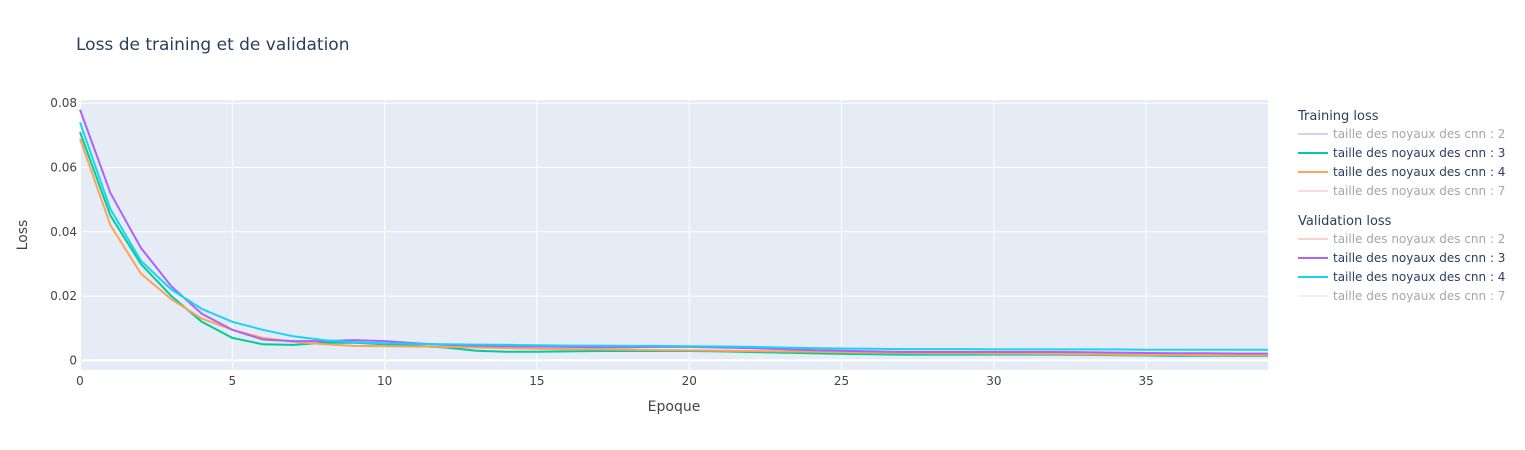 This screenshot has height=450, width=1525. I want to click on x-tick-label: 25, so click(841, 381).